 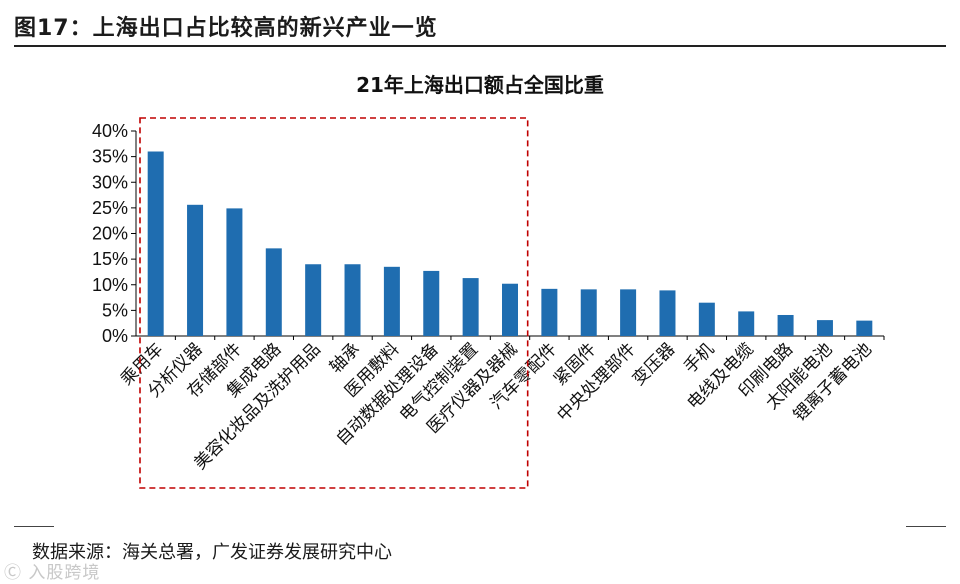 What do you see at coordinates (110, 208) in the screenshot?
I see `y-tick-label: 25%` at bounding box center [110, 208].